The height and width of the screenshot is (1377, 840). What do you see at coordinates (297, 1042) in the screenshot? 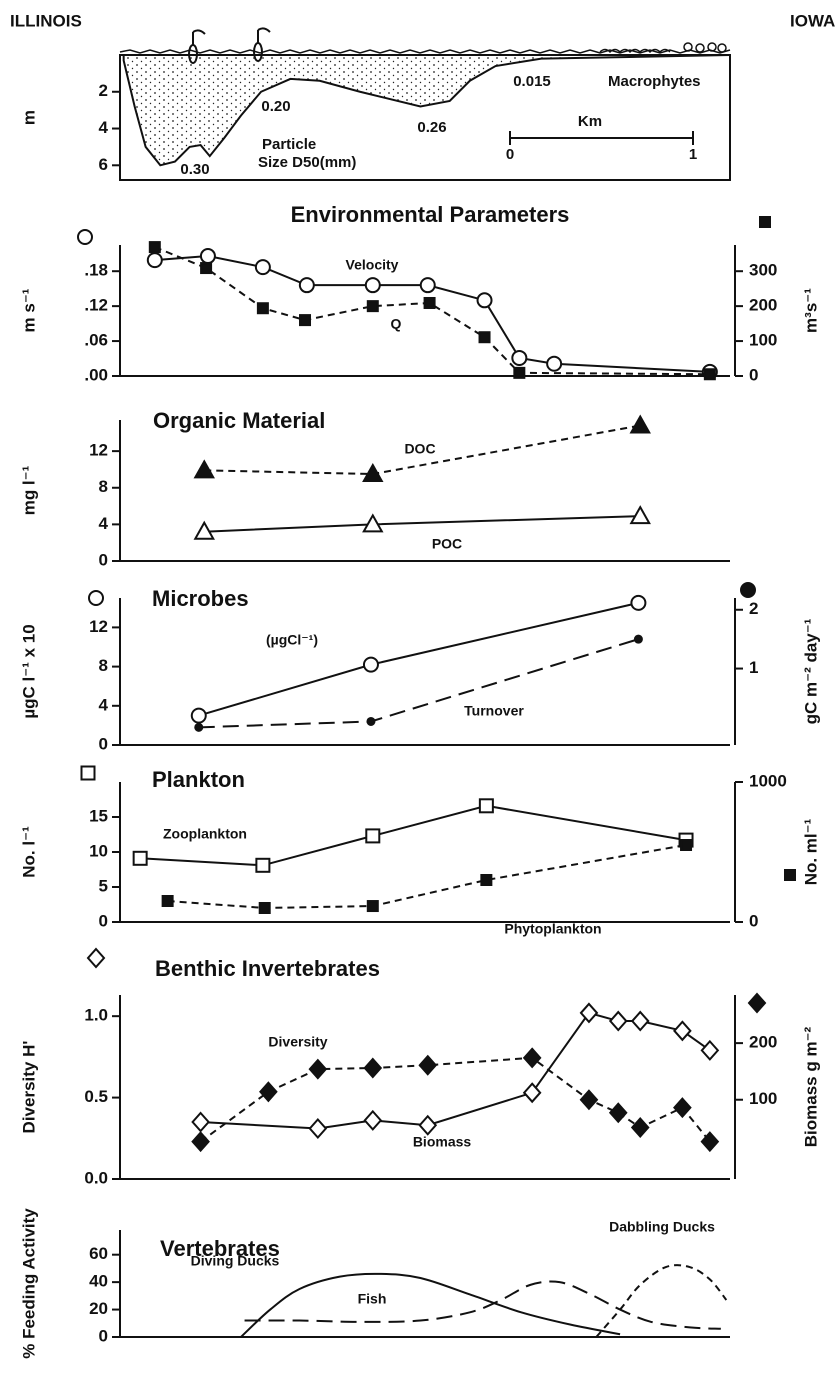
I see `series-label: Diversity` at bounding box center [297, 1042].